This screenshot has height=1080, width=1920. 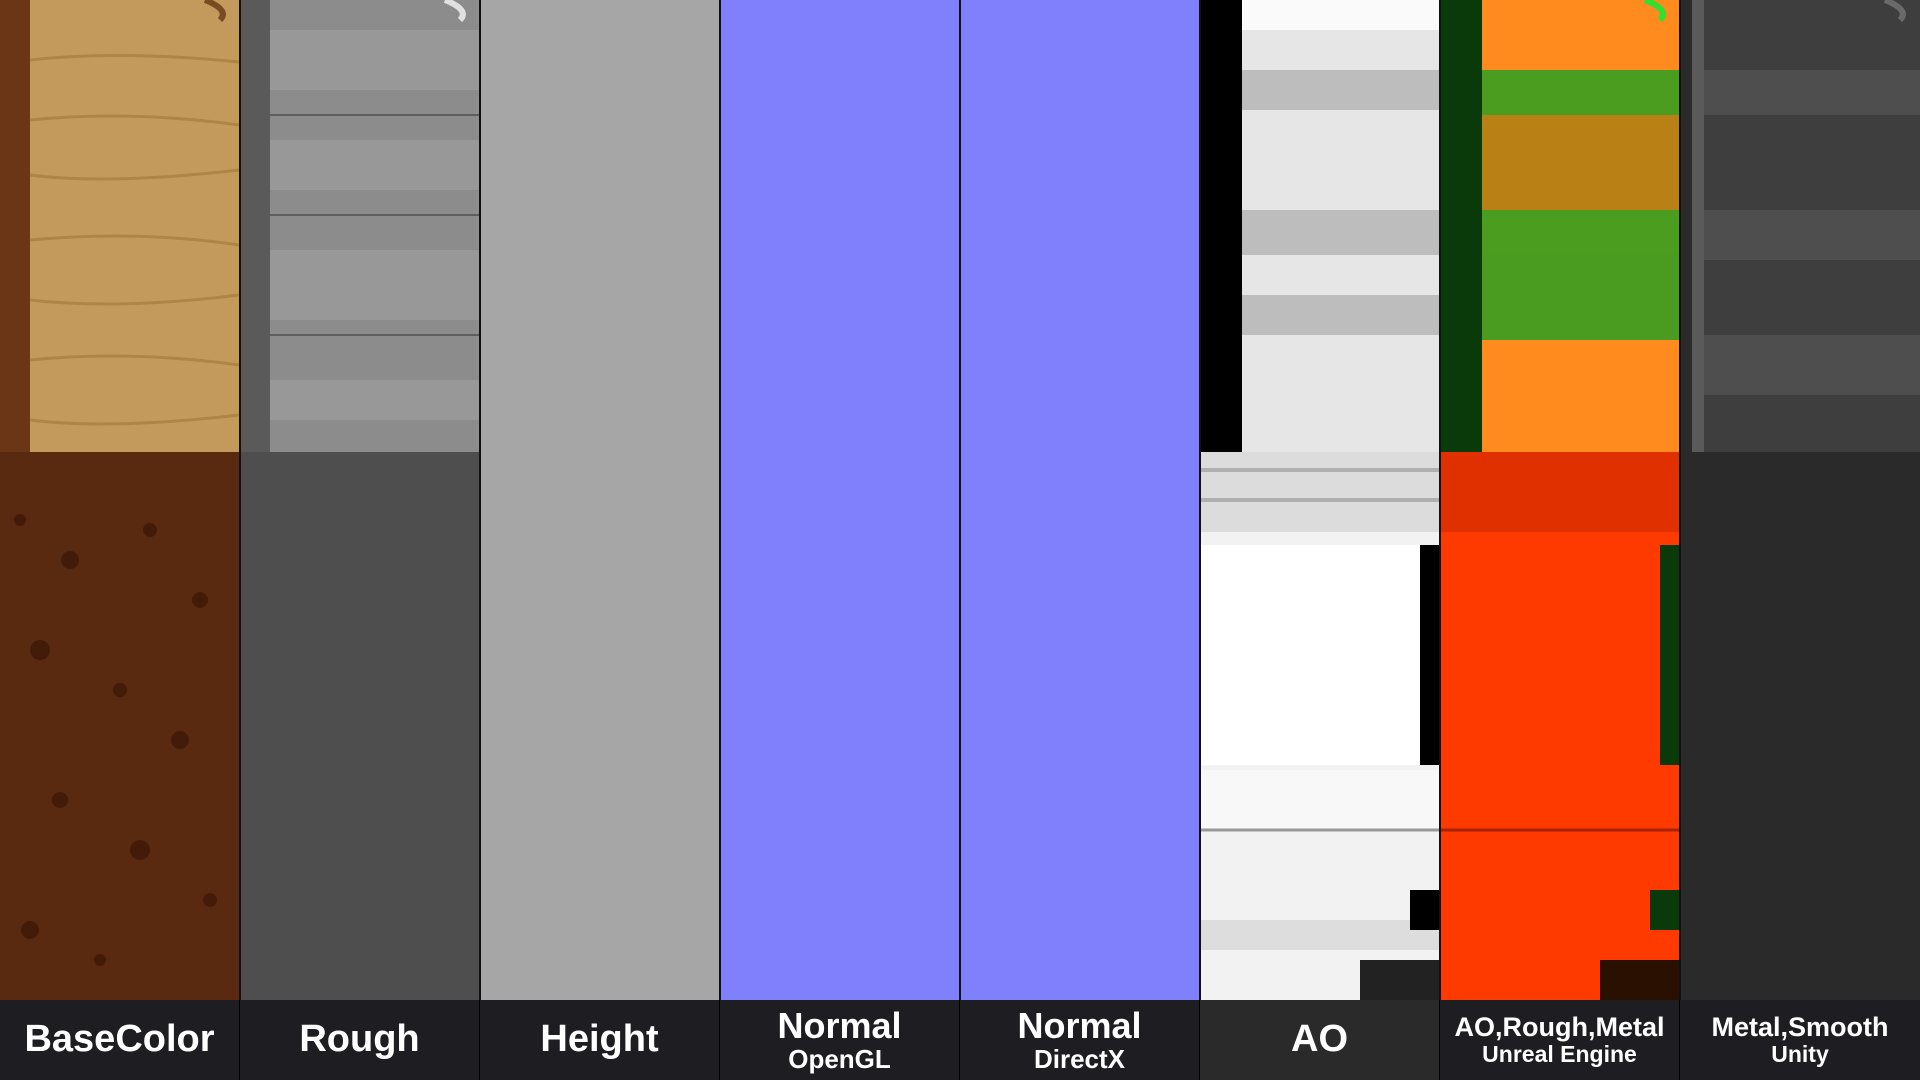 I want to click on strip-rough: Rough, so click(x=359, y=540).